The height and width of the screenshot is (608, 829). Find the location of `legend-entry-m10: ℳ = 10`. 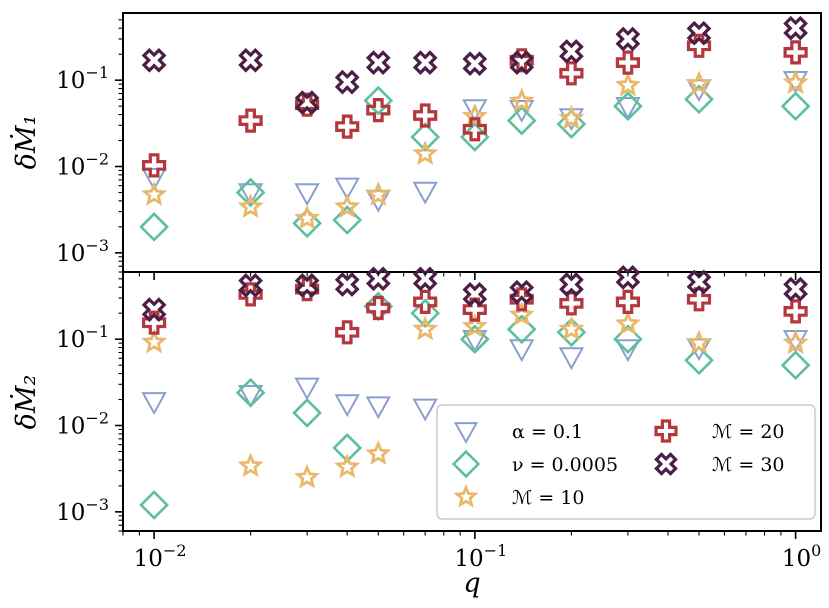

legend-entry-m10: ℳ = 10 is located at coordinates (519, 496).